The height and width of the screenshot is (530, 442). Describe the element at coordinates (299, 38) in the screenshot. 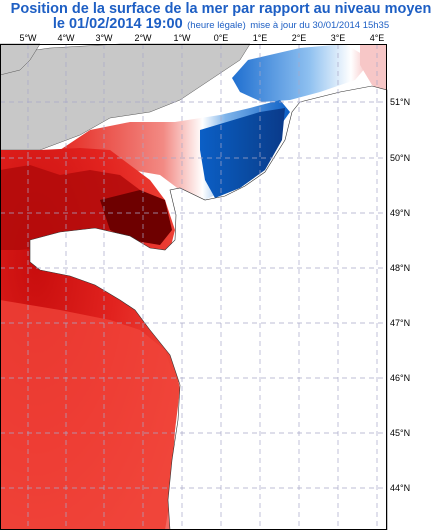

I see `lon-label: 2°E` at that location.